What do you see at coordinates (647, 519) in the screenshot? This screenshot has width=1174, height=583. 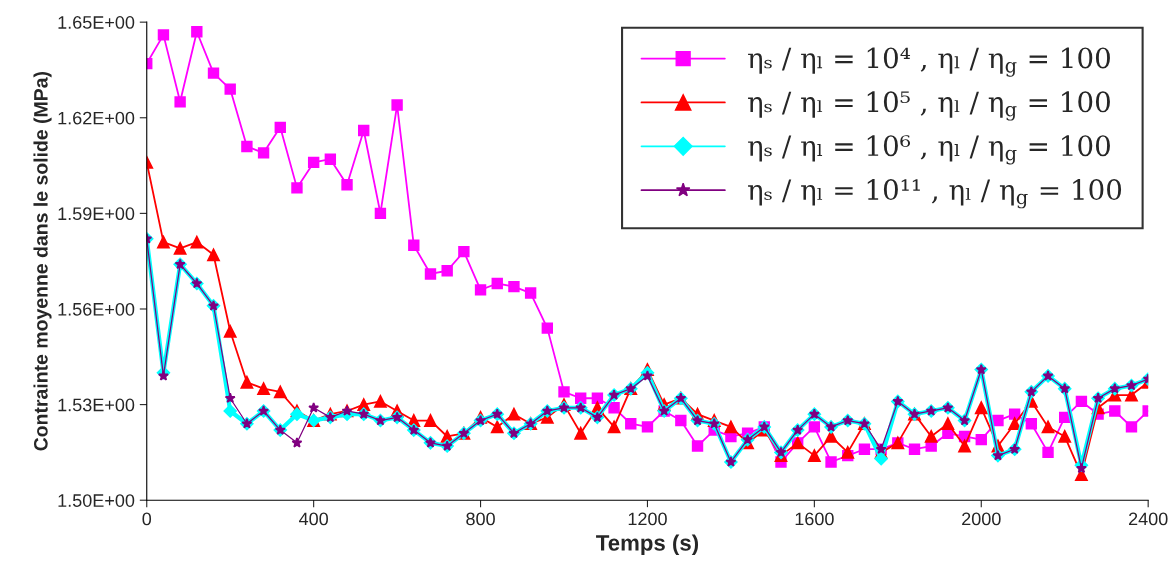 I see `x-tick-label: 1200` at bounding box center [647, 519].